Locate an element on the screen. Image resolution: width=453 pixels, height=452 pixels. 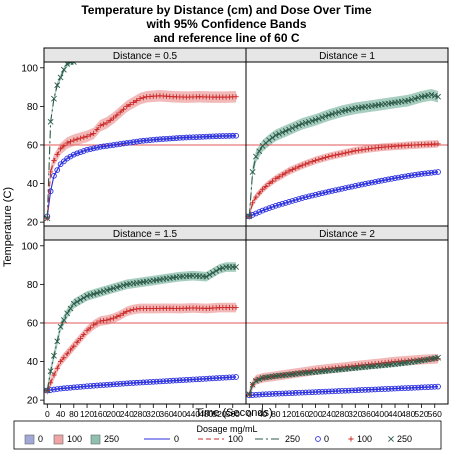
legend-swatch is located at coordinates (58, 439).